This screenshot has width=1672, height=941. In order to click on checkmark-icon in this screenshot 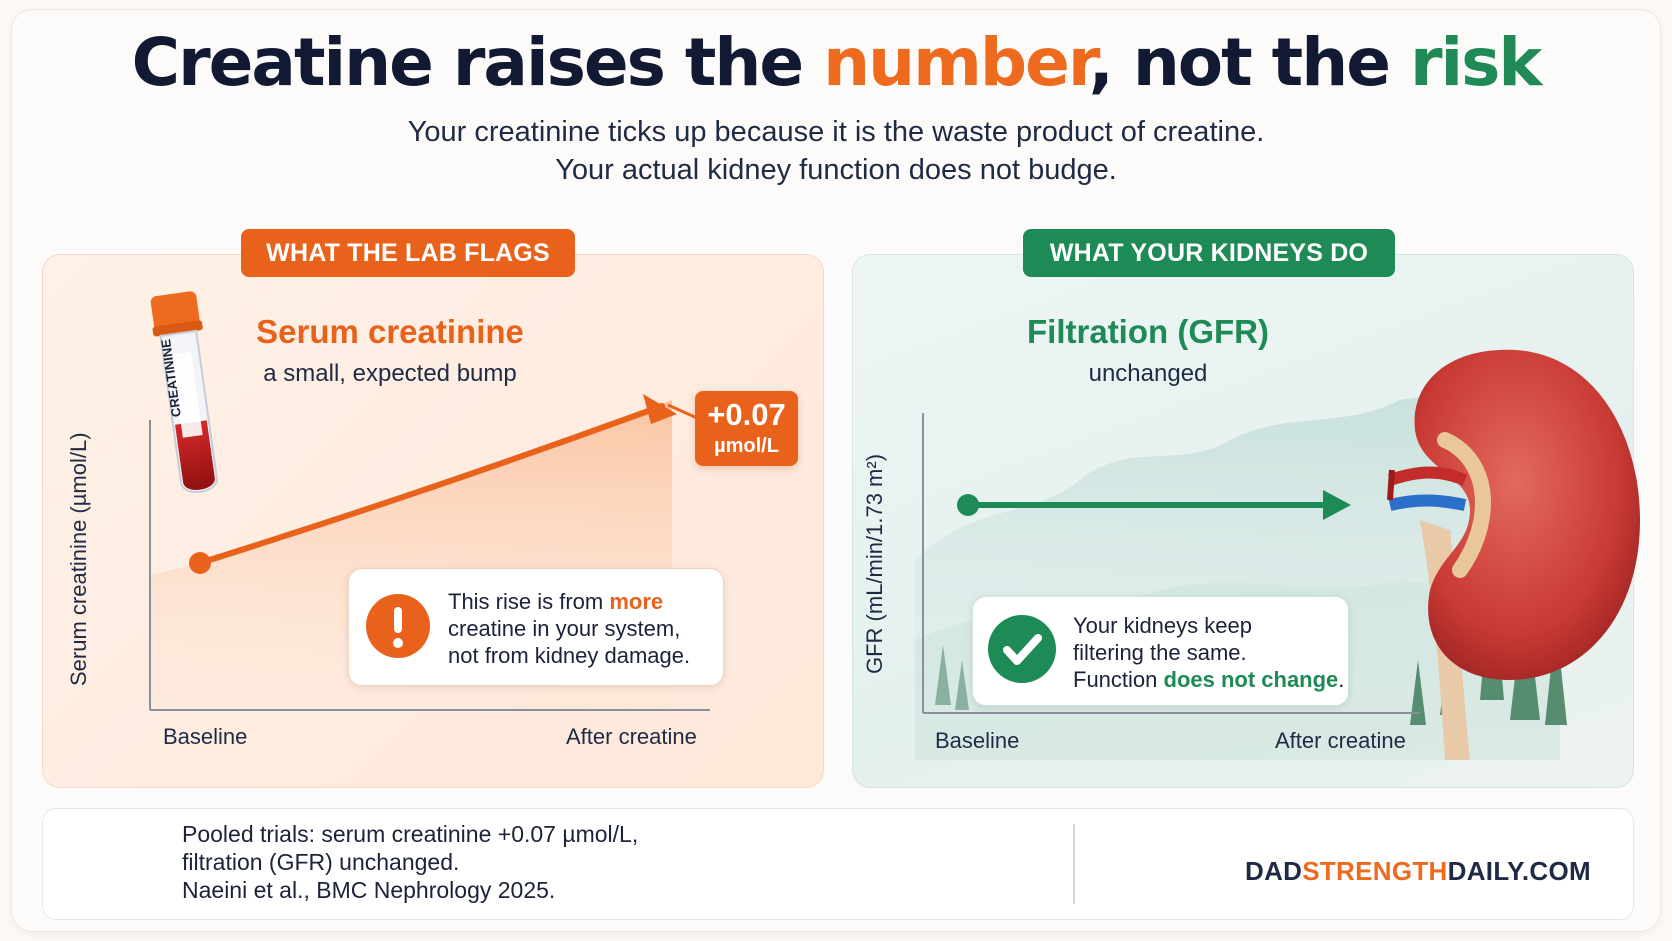, I will do `click(1022, 649)`.